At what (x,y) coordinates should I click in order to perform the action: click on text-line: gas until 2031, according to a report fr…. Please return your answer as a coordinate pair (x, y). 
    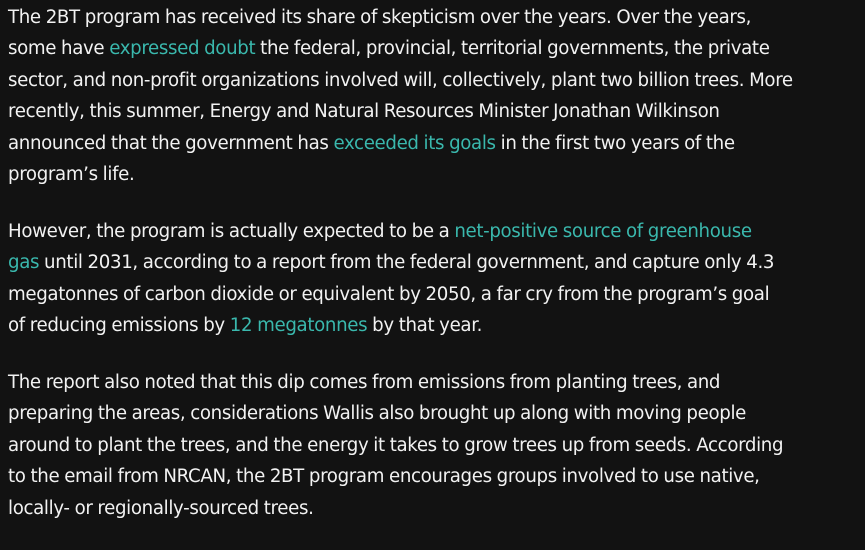
    Looking at the image, I should click on (434, 262).